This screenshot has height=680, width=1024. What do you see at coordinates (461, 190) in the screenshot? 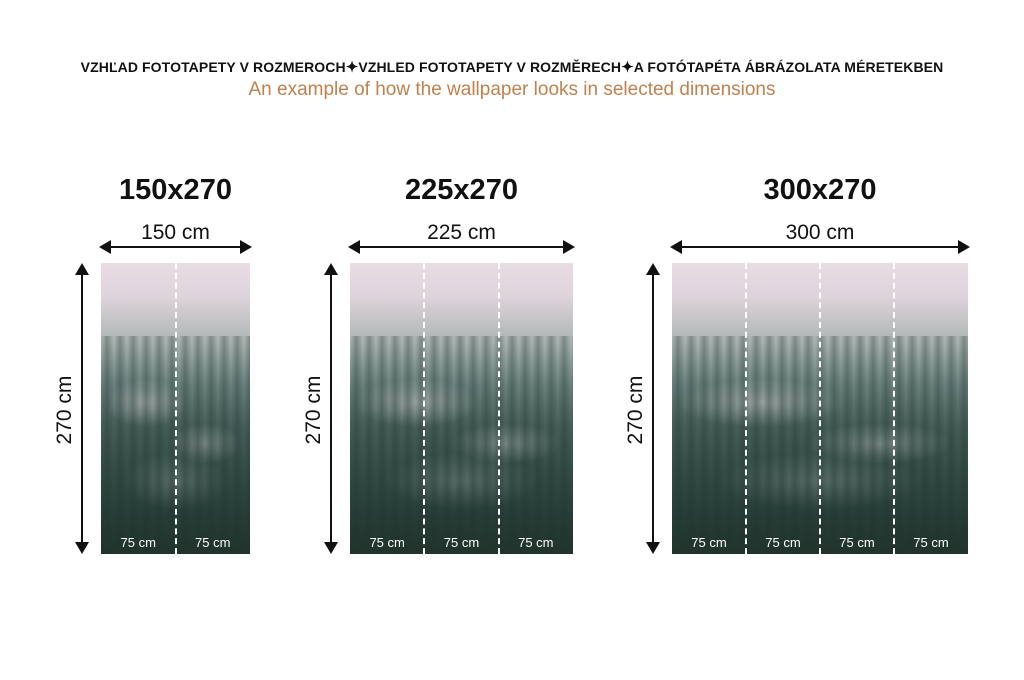
I see `panel-title: 225x270` at bounding box center [461, 190].